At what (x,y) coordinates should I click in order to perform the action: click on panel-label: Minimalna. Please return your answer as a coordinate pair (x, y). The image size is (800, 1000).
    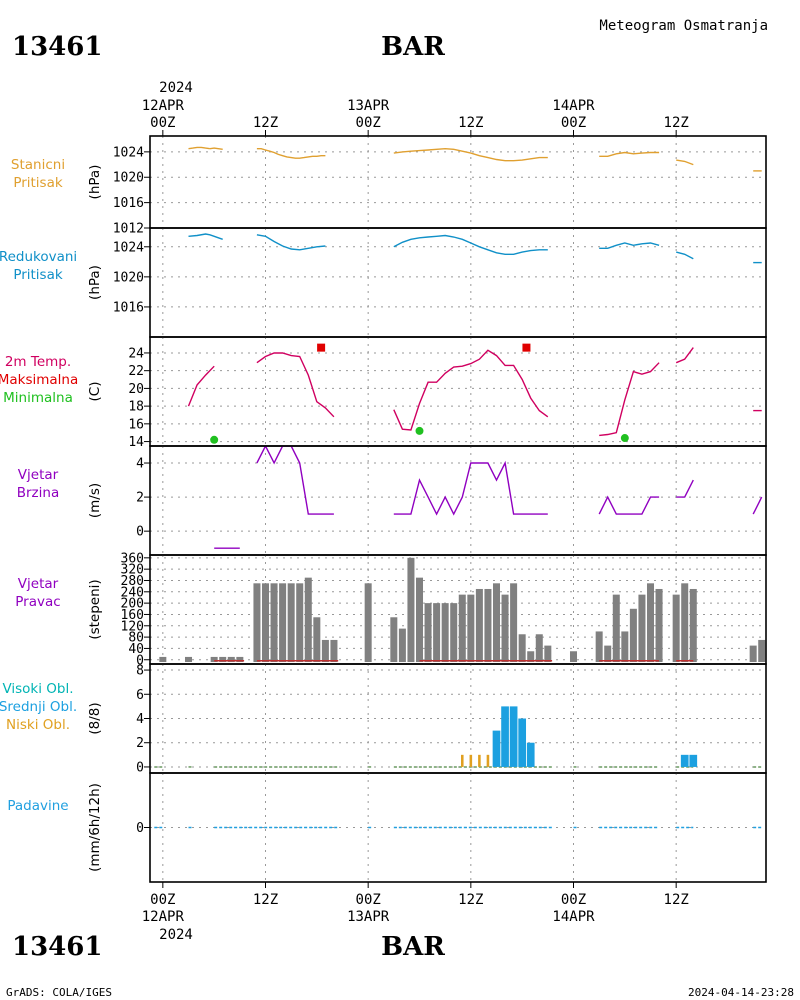
    Looking at the image, I should click on (38, 398).